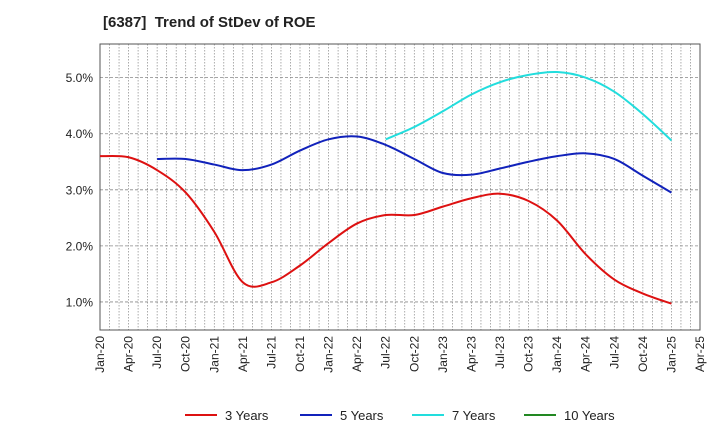  What do you see at coordinates (362, 415) in the screenshot?
I see `legend-label: 5 Years` at bounding box center [362, 415].